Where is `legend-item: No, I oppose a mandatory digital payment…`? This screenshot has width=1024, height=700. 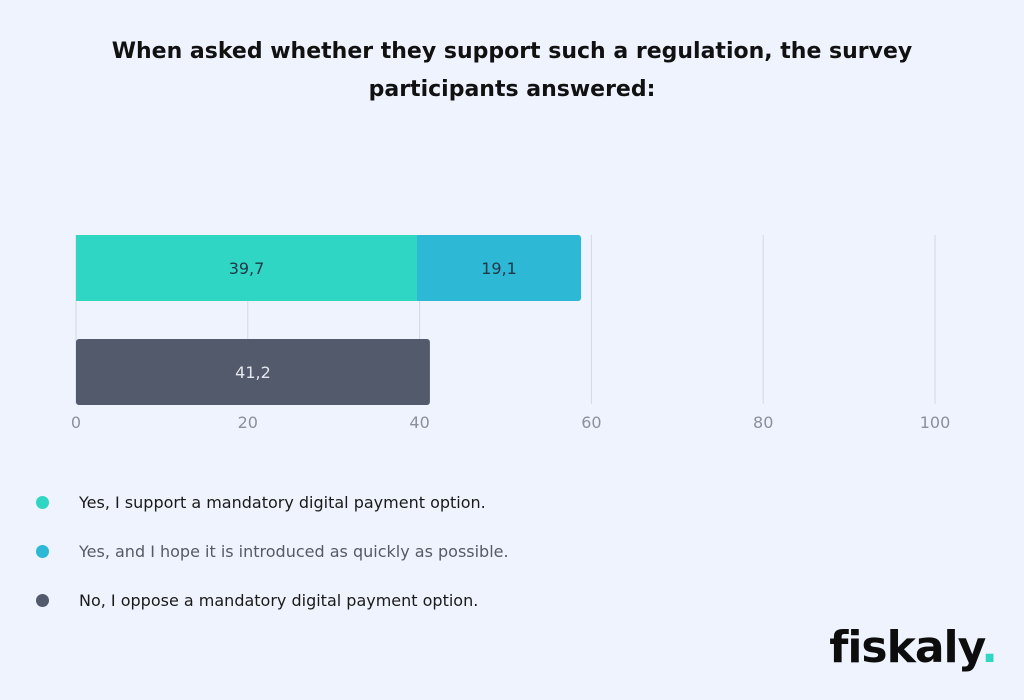 legend-item: No, I oppose a mandatory digital payment… is located at coordinates (272, 600).